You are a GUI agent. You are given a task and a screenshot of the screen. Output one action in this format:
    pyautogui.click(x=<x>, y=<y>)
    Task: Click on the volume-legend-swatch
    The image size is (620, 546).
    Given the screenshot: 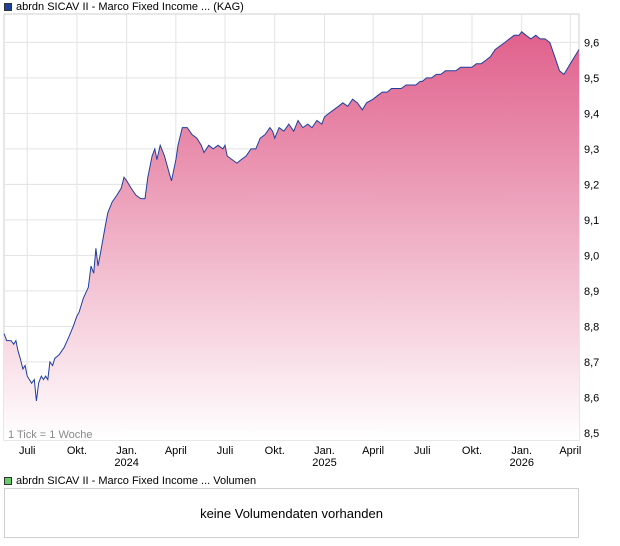 What is the action you would take?
    pyautogui.click(x=8, y=481)
    